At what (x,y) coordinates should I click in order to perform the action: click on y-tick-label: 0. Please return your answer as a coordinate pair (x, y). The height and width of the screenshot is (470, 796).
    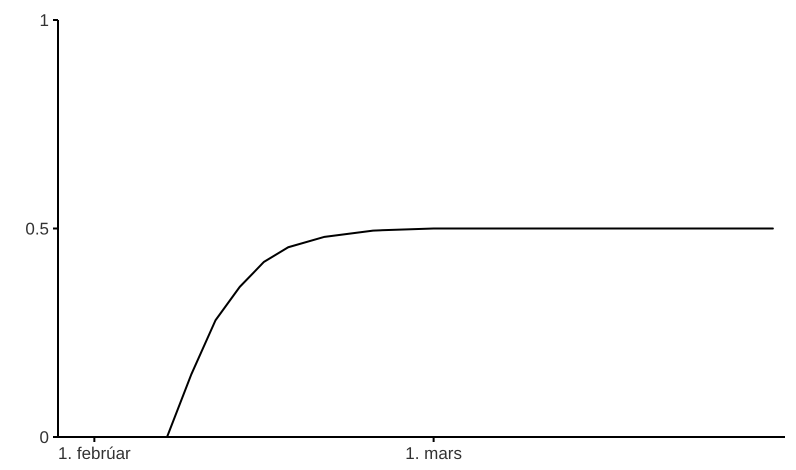
    Looking at the image, I should click on (44, 437).